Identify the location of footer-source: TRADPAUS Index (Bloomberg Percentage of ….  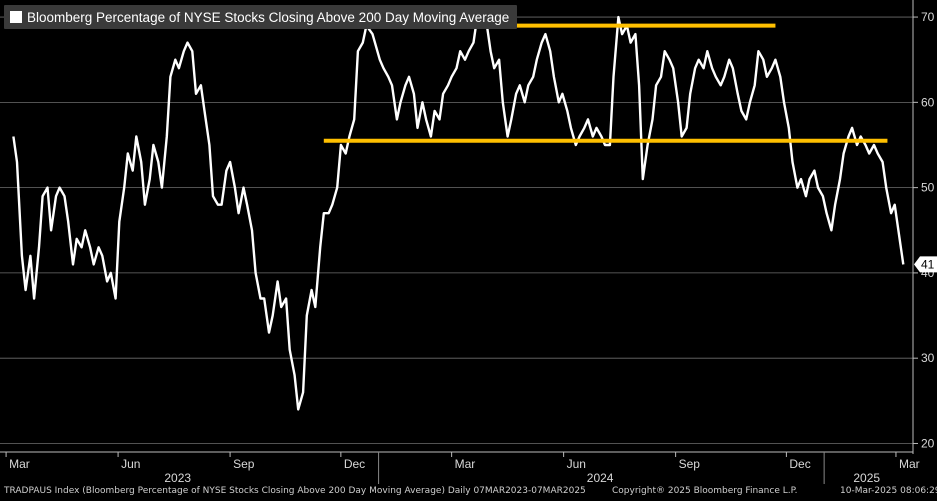
(295, 491).